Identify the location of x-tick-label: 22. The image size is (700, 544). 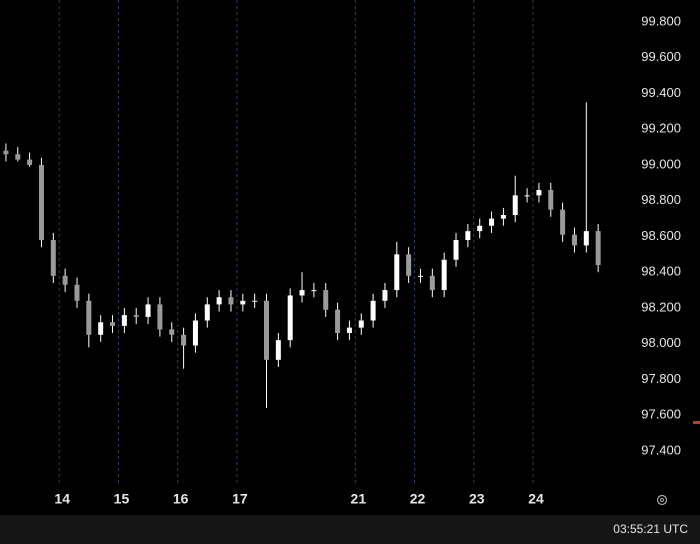
(418, 499).